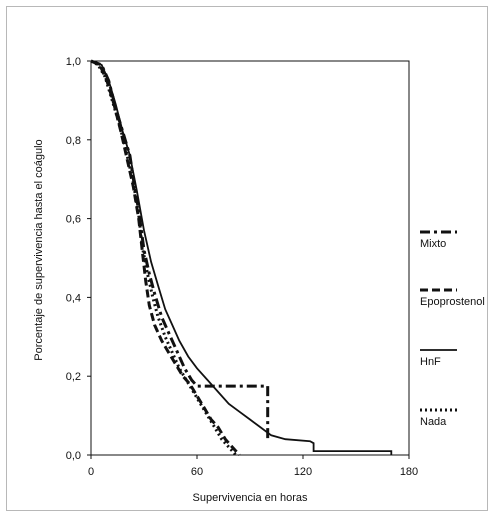 Image resolution: width=496 pixels, height=519 pixels. What do you see at coordinates (73, 298) in the screenshot?
I see `y-tick-label: 0,4` at bounding box center [73, 298].